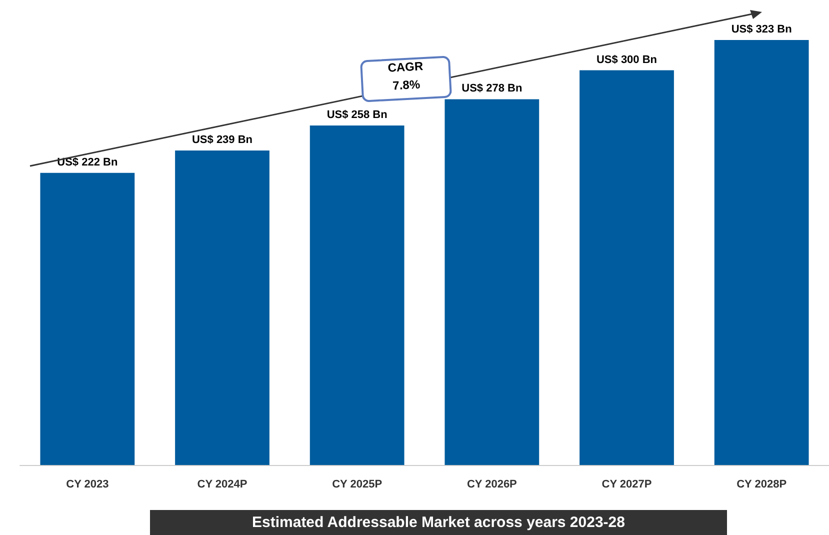 The height and width of the screenshot is (535, 829). I want to click on x-tick-label: CY 2027P, so click(627, 484).